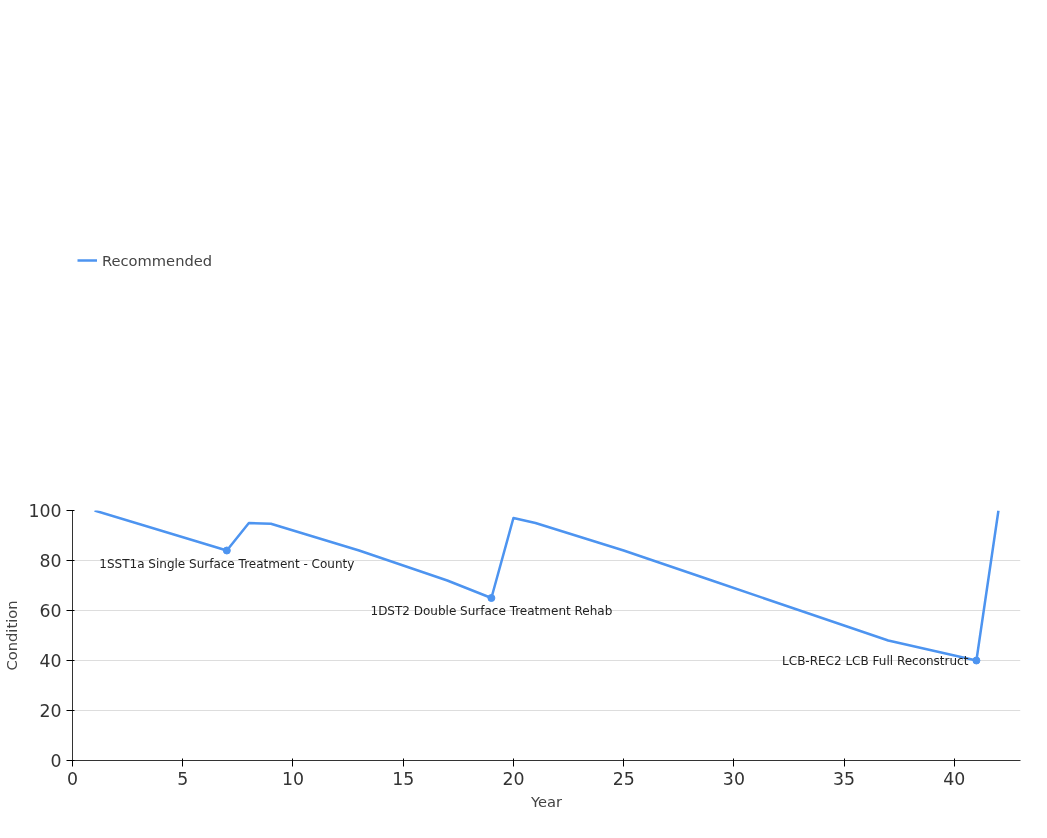 Image resolution: width=1047 pixels, height=838 pixels. Describe the element at coordinates (50, 711) in the screenshot. I see `y-tick-label: 20` at that location.